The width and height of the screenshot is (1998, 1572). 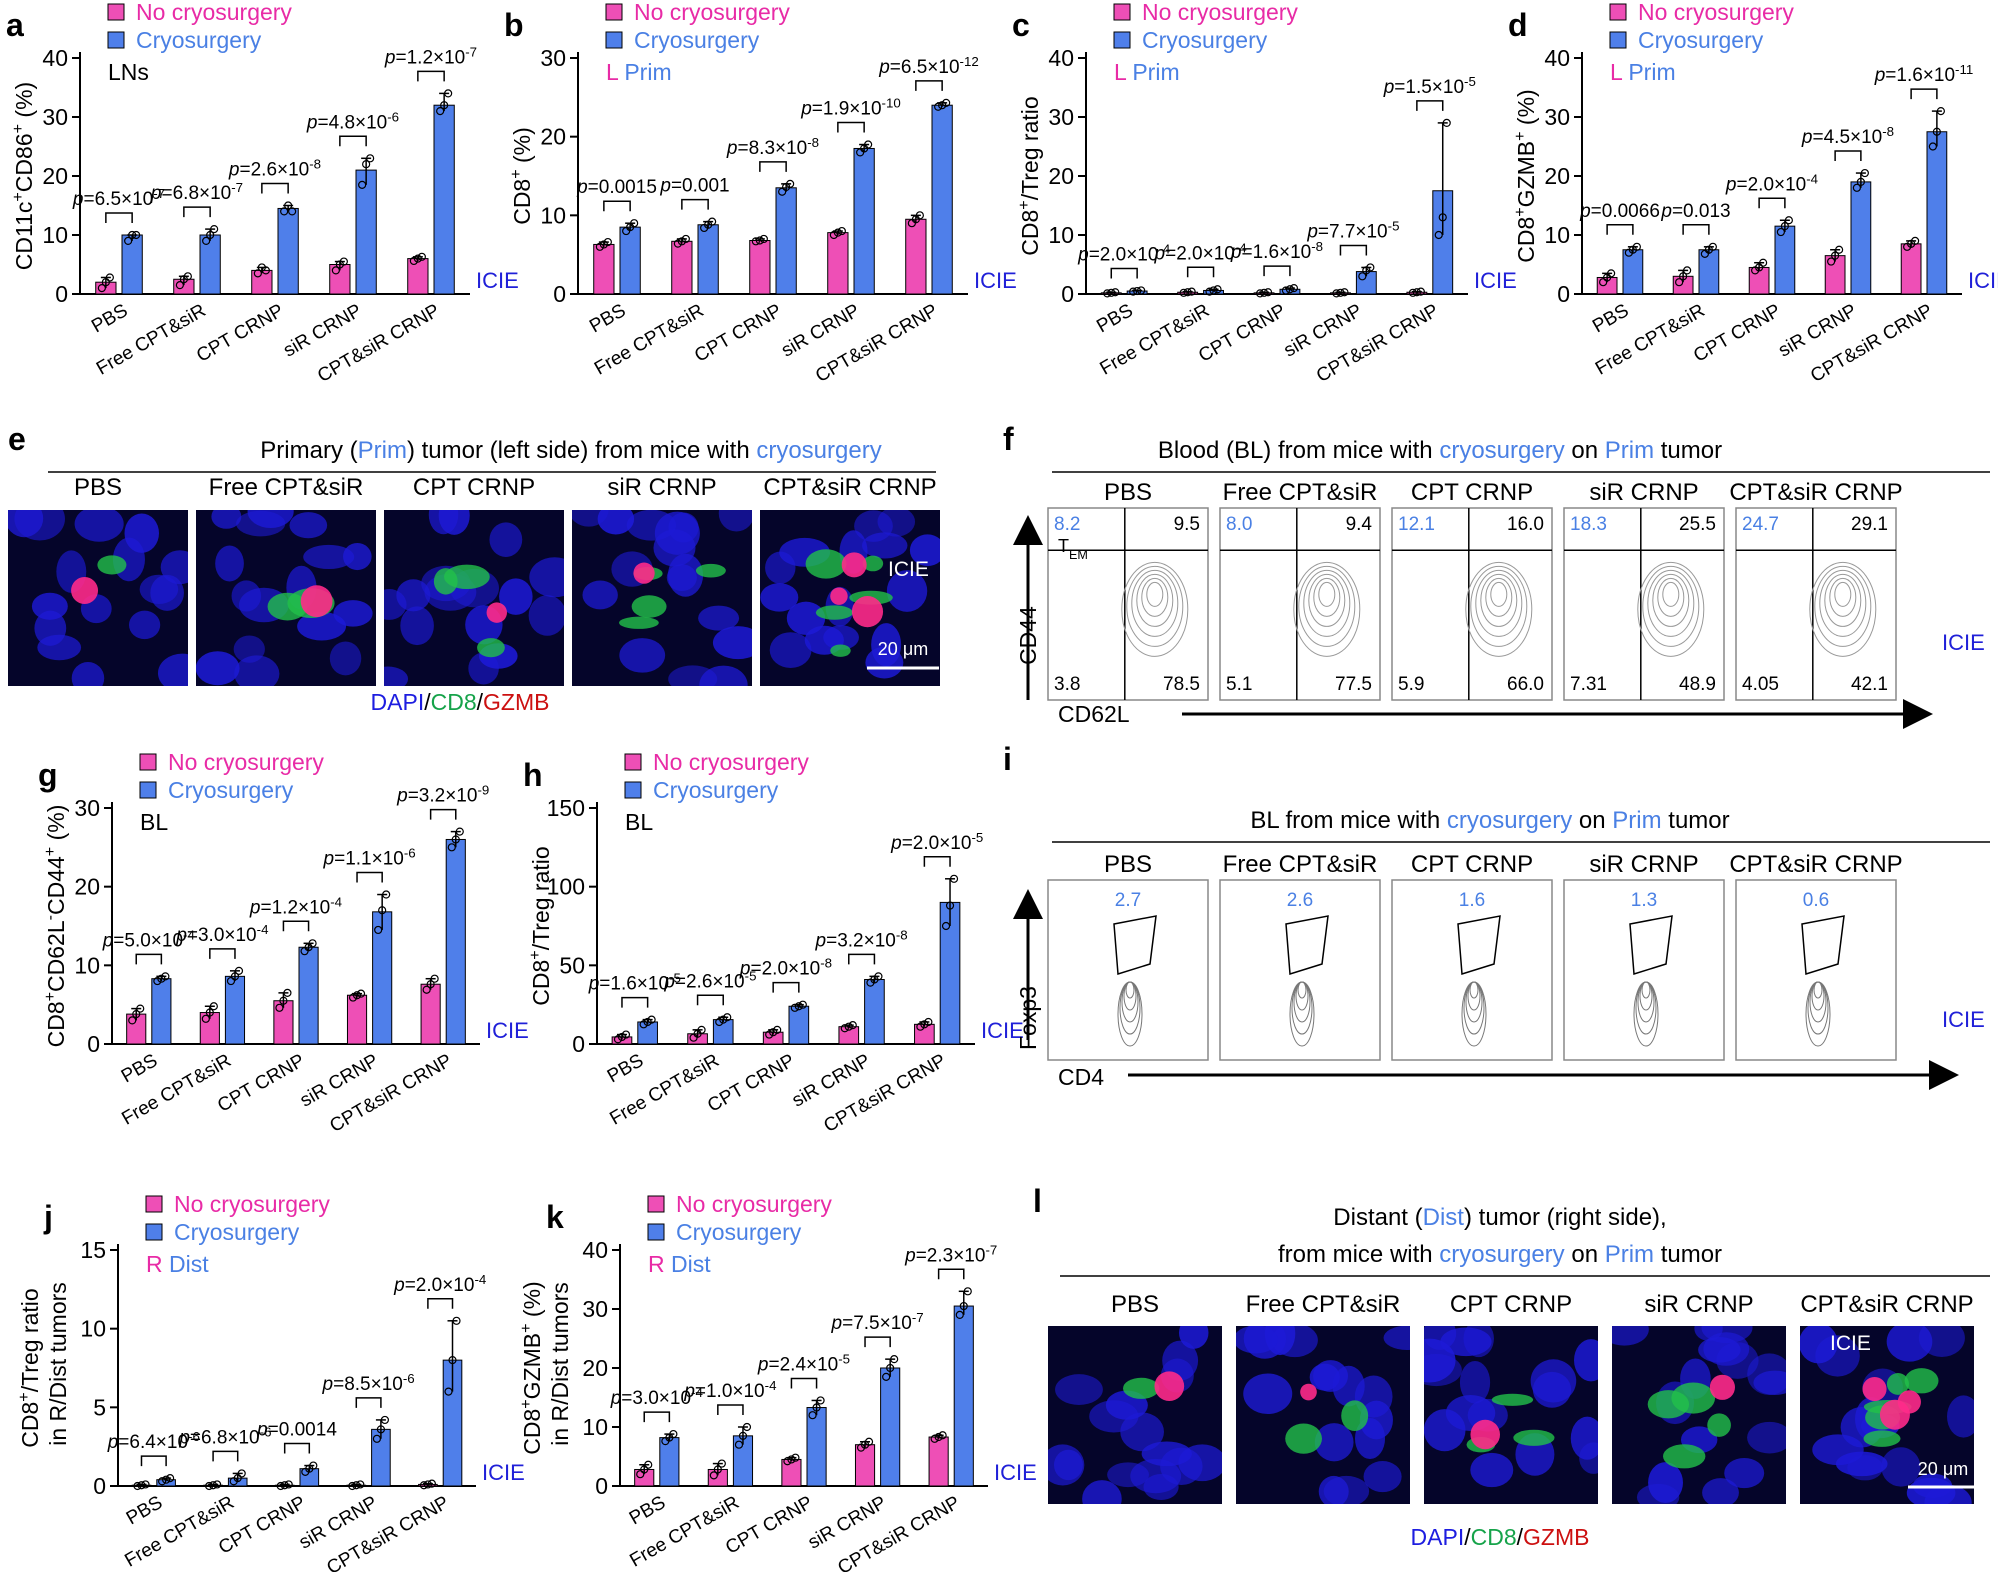 What do you see at coordinates (1073, 549) in the screenshot?
I see `tem-label: TEM` at bounding box center [1073, 549].